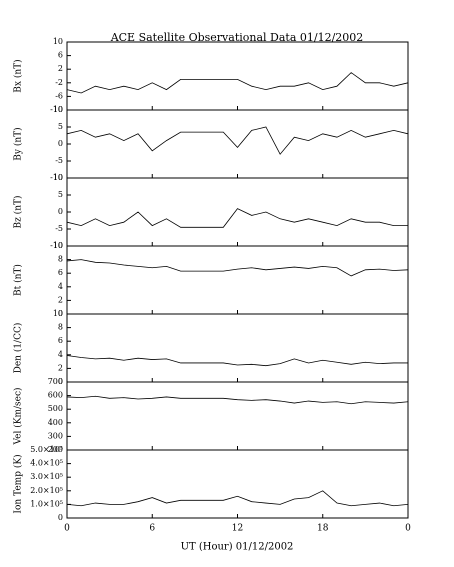  Describe the element at coordinates (18, 483) in the screenshot. I see `y-axis-label: Ion Temp (K)` at that location.